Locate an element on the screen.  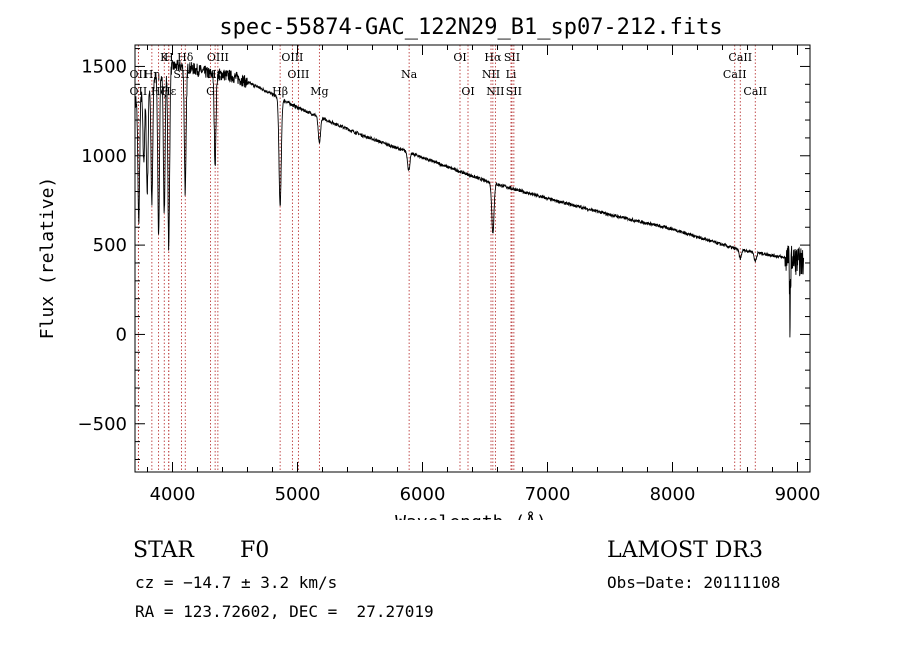
redshift-text: cz = −14.7 ± 3.2 km/s is located at coordinates (236, 582).